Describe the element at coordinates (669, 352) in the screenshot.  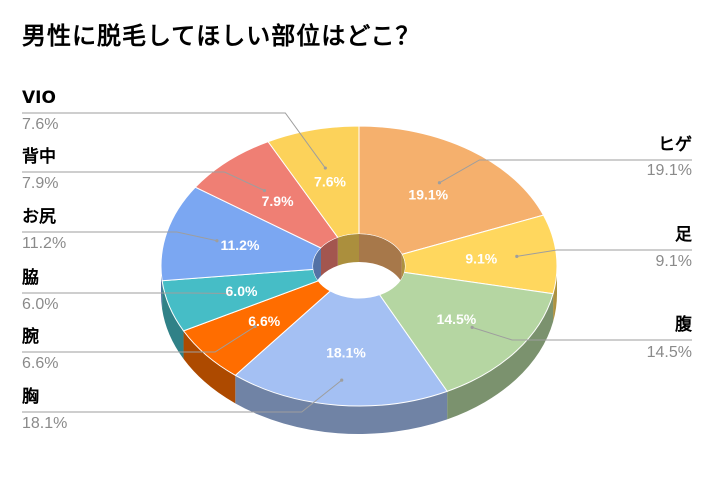
I see `outside-percent-label: 14.5%` at that location.